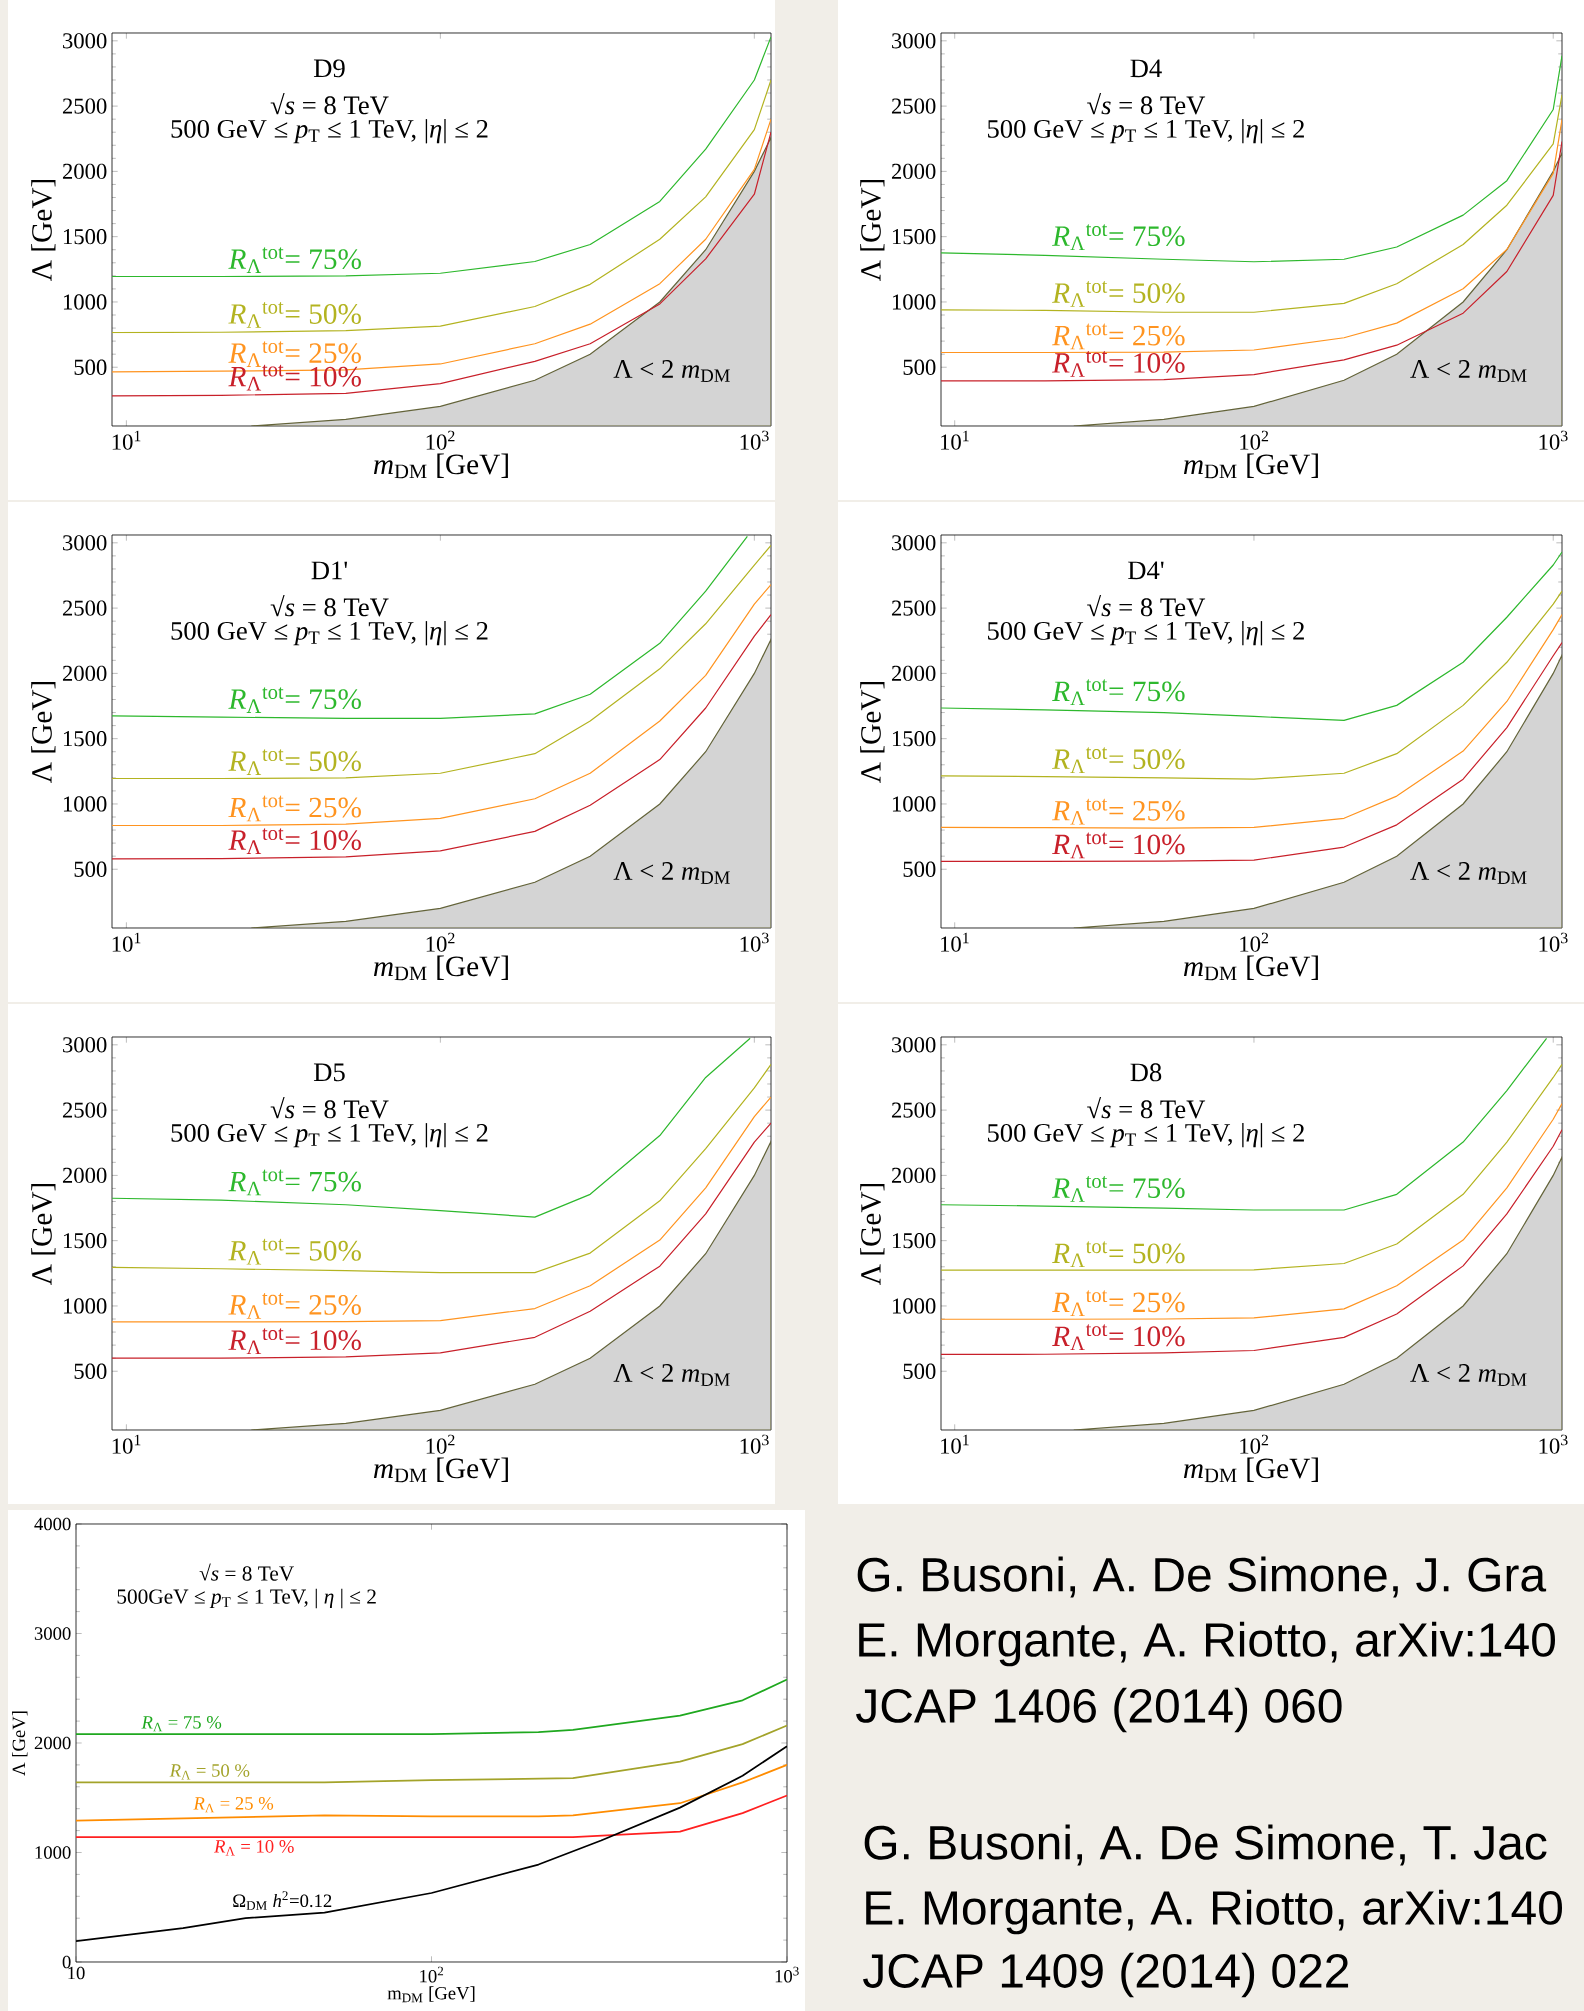 The height and width of the screenshot is (2011, 1584). I want to click on series-label: R$_{Λ}$ = 10 %, so click(253, 1848).